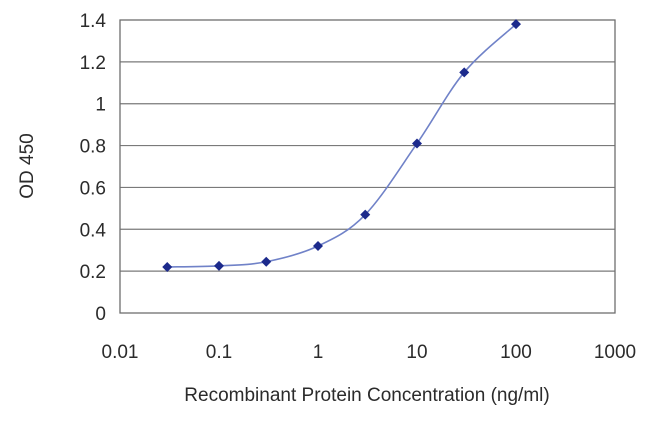 Image resolution: width=650 pixels, height=434 pixels. Describe the element at coordinates (615, 352) in the screenshot. I see `x-tick-label: 1000` at that location.